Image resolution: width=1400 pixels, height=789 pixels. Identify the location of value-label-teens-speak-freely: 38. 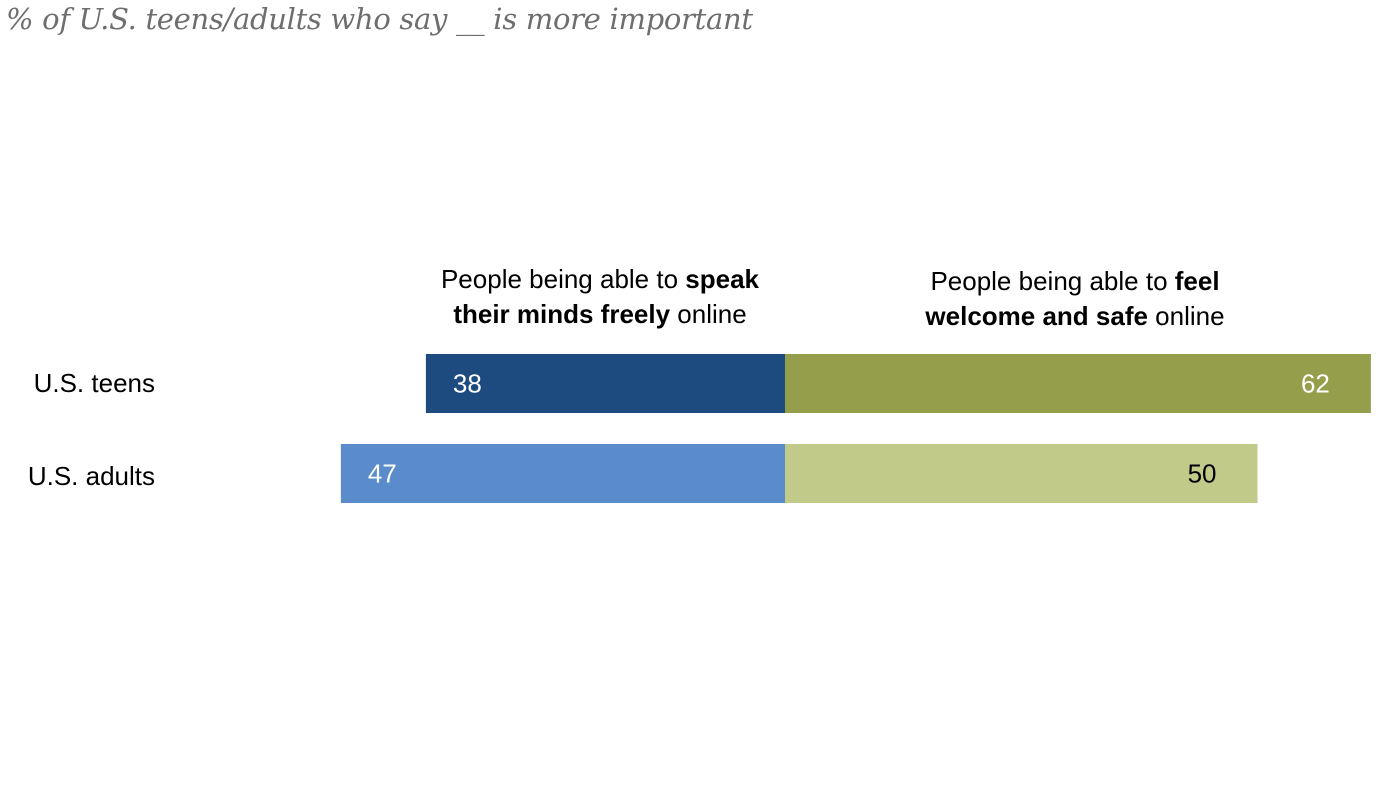
(467, 384).